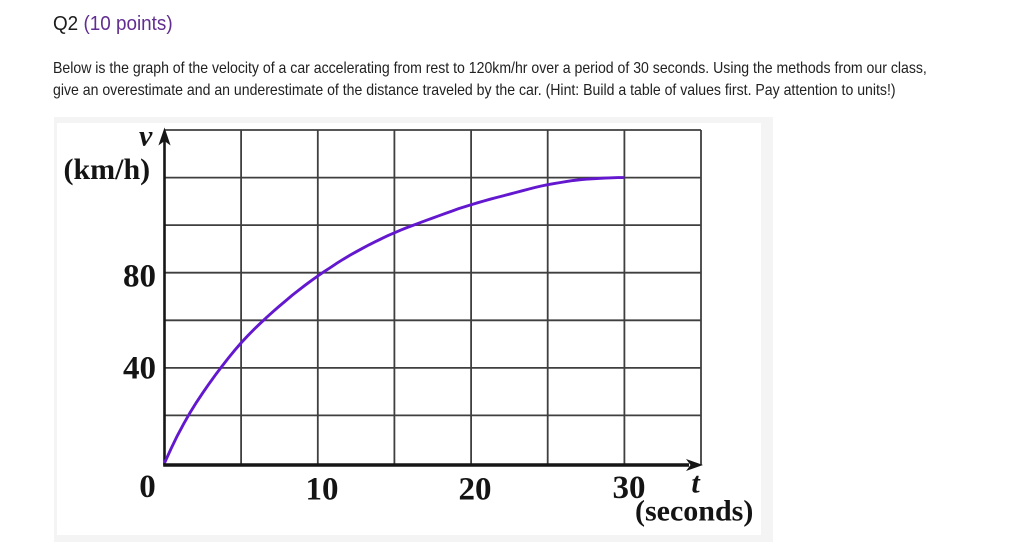 This screenshot has height=550, width=1024. Describe the element at coordinates (139, 369) in the screenshot. I see `svg-text: 40` at that location.